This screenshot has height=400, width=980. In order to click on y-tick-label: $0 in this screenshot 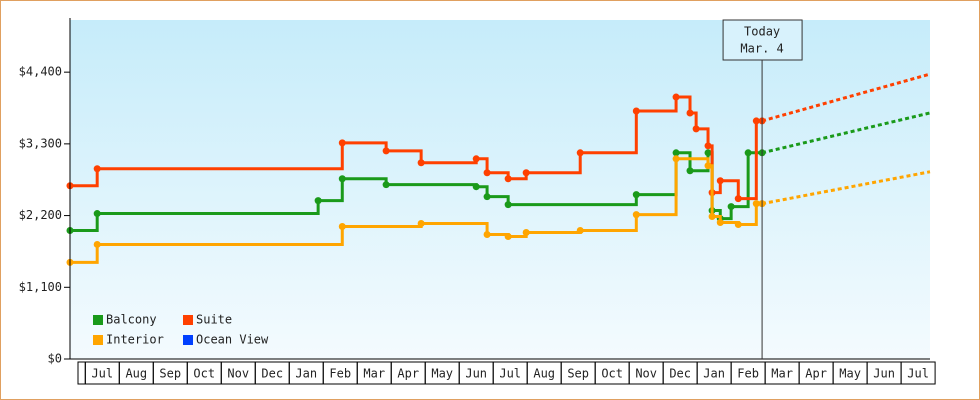, I will do `click(55, 359)`.